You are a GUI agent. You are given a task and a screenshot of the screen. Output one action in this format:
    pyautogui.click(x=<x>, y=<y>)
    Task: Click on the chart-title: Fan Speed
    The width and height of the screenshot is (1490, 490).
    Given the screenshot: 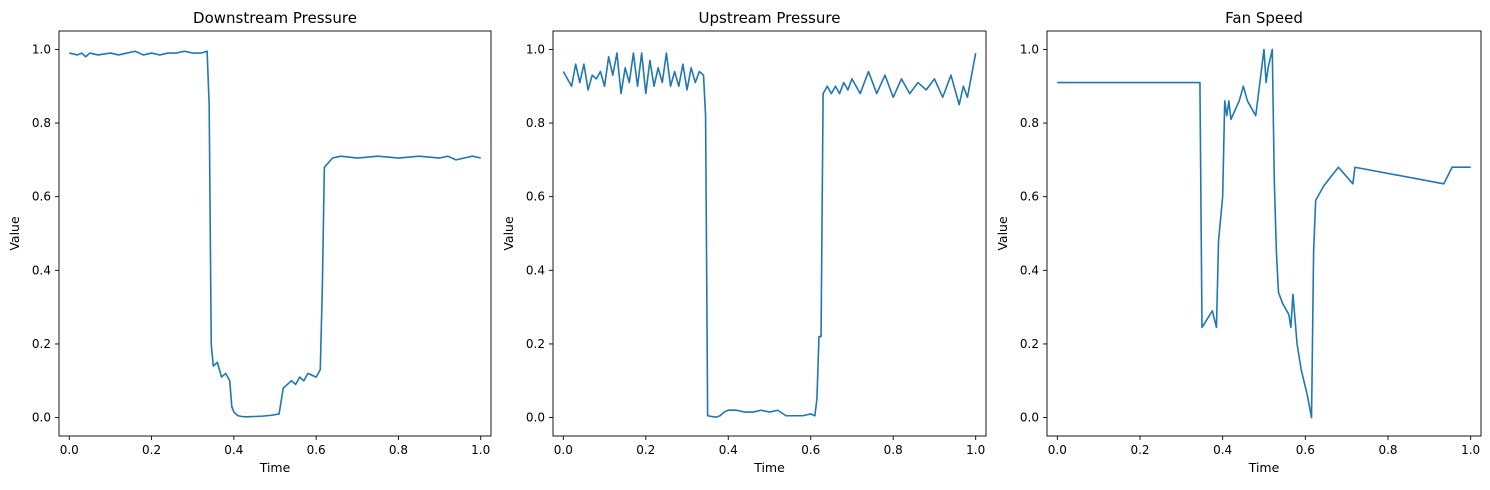 What is the action you would take?
    pyautogui.click(x=1264, y=18)
    